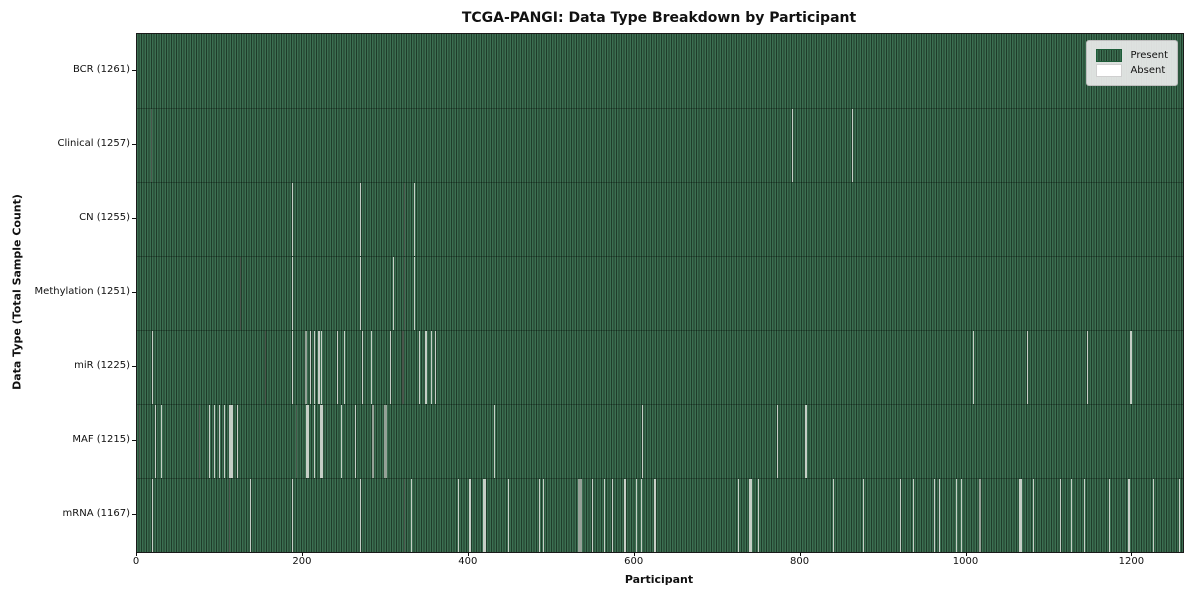 This screenshot has height=600, width=1200. Describe the element at coordinates (800, 561) in the screenshot. I see `x-tick-label-800: 800` at that location.